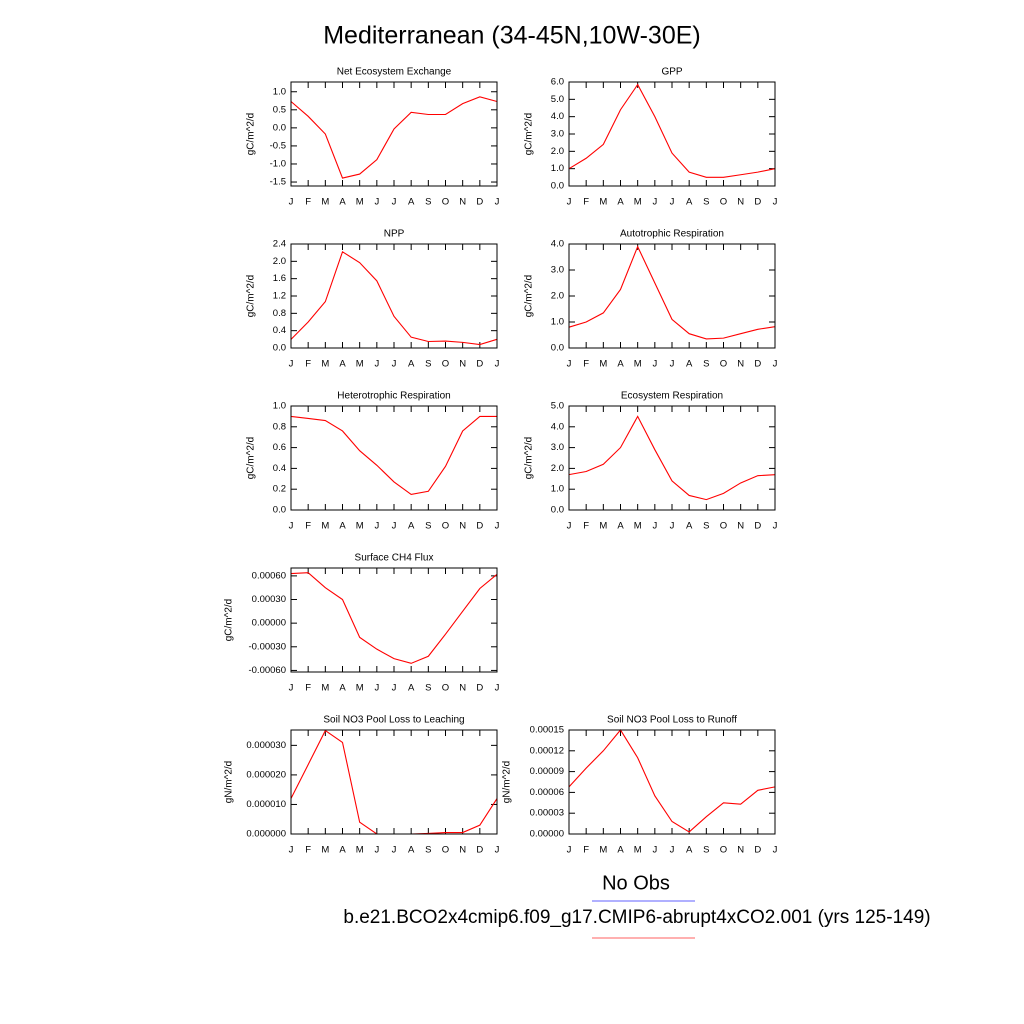  I want to click on y-tick-label: 0.00060, so click(269, 575).